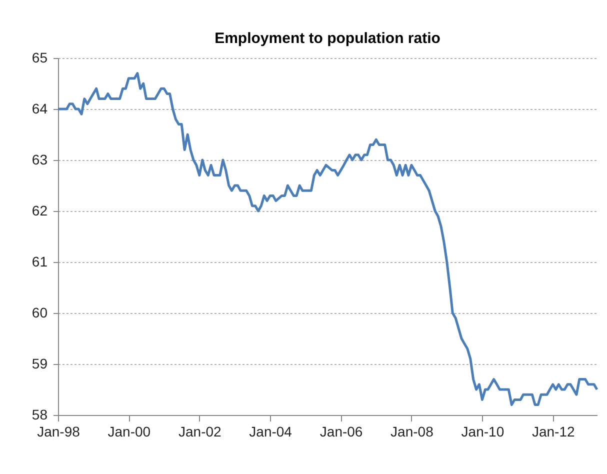 Image resolution: width=607 pixels, height=474 pixels. What do you see at coordinates (553, 432) in the screenshot?
I see `x-tick-label: Jan-12` at bounding box center [553, 432].